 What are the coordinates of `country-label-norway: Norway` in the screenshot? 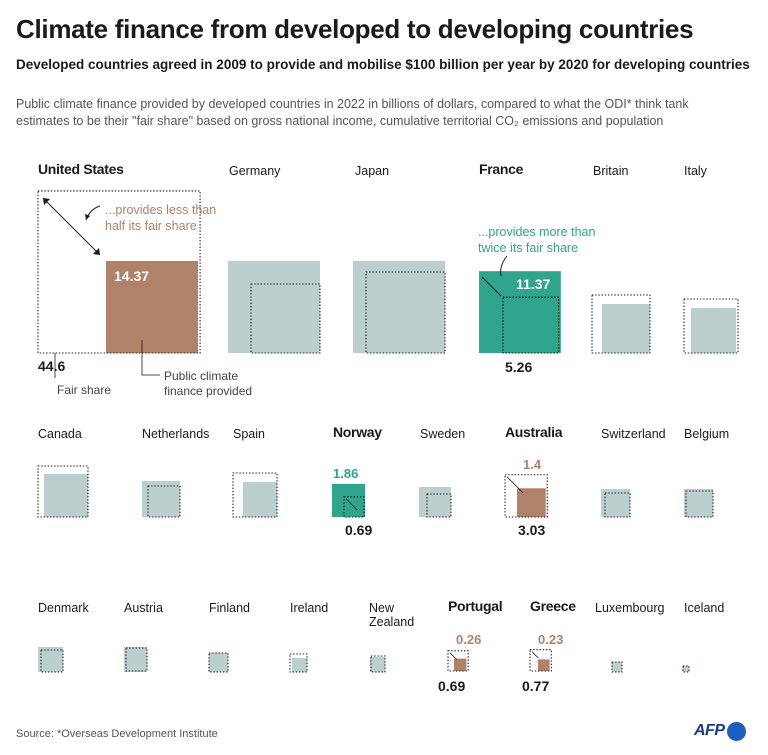 It's located at (357, 432).